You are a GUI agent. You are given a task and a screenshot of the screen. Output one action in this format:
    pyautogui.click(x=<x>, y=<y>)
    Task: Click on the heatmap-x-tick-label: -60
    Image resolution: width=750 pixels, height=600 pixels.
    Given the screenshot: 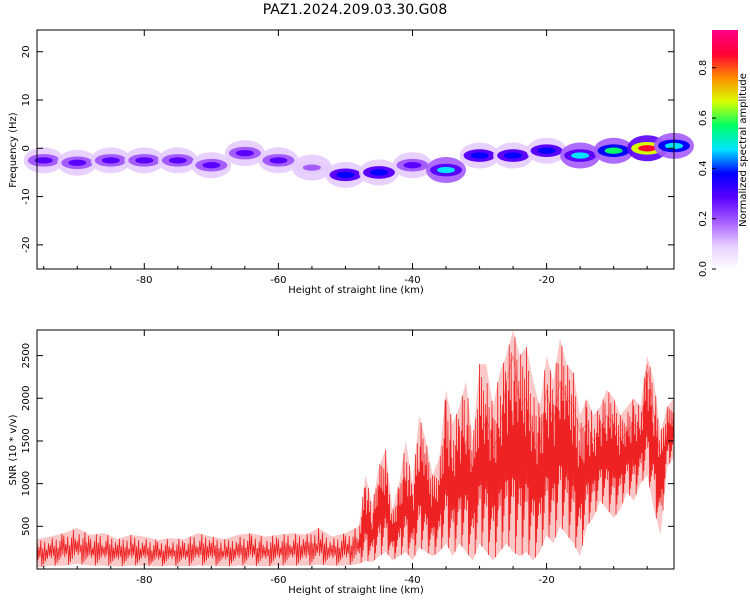 What is the action you would take?
    pyautogui.click(x=278, y=280)
    